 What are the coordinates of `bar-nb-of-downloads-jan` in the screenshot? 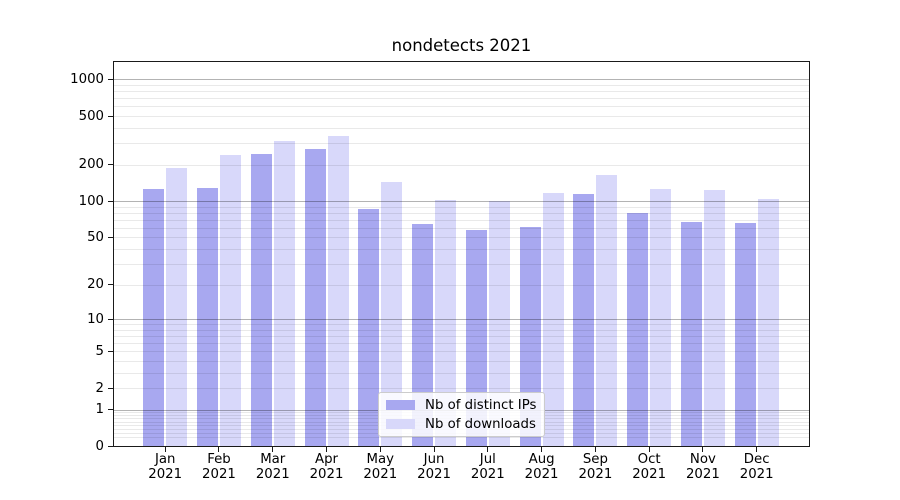 It's located at (177, 306).